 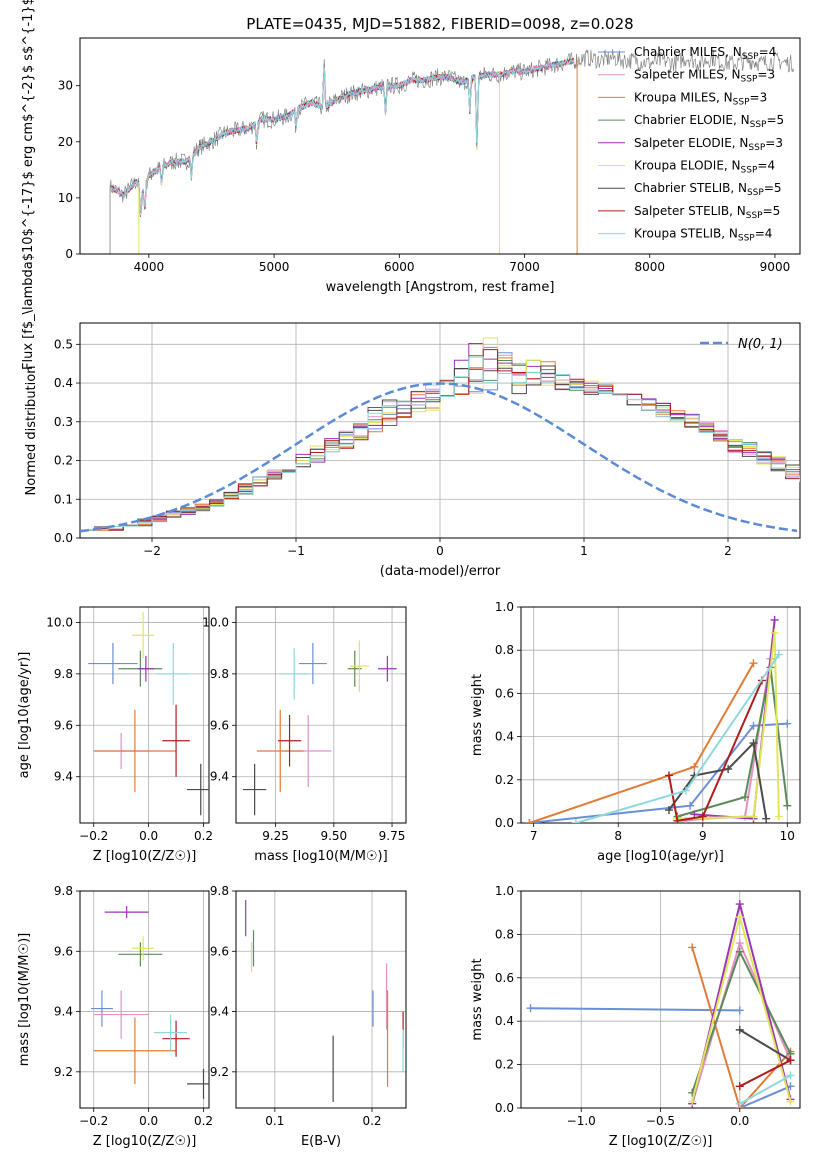 What do you see at coordinates (320, 856) in the screenshot?
I see `x-axis-label: mass [log10(M/M☉)]` at bounding box center [320, 856].